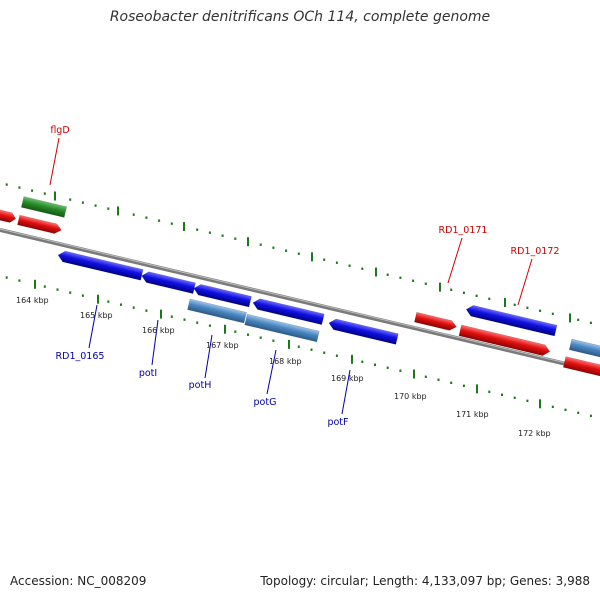 The width and height of the screenshot is (600, 600). Describe the element at coordinates (158, 330) in the screenshot. I see `scale-label: 166 kbp` at that location.